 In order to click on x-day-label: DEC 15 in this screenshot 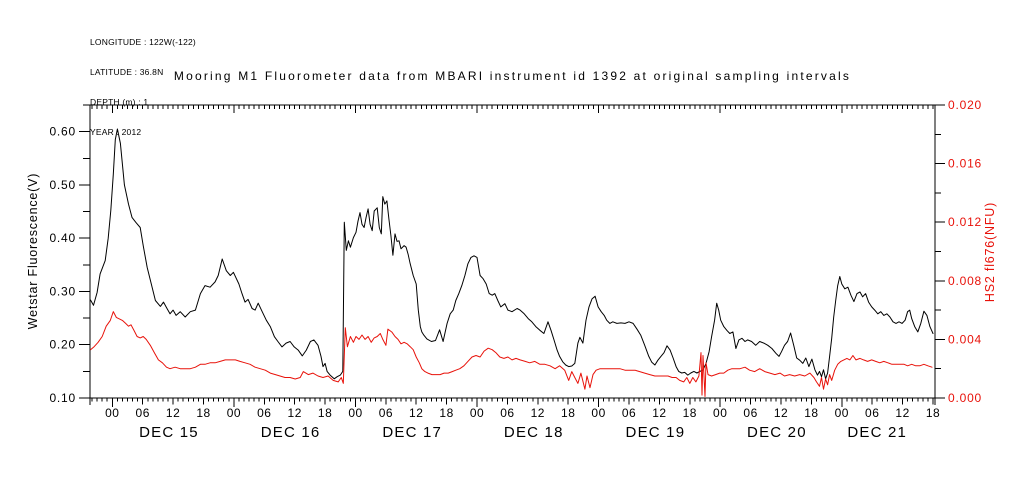, I will do `click(169, 432)`.